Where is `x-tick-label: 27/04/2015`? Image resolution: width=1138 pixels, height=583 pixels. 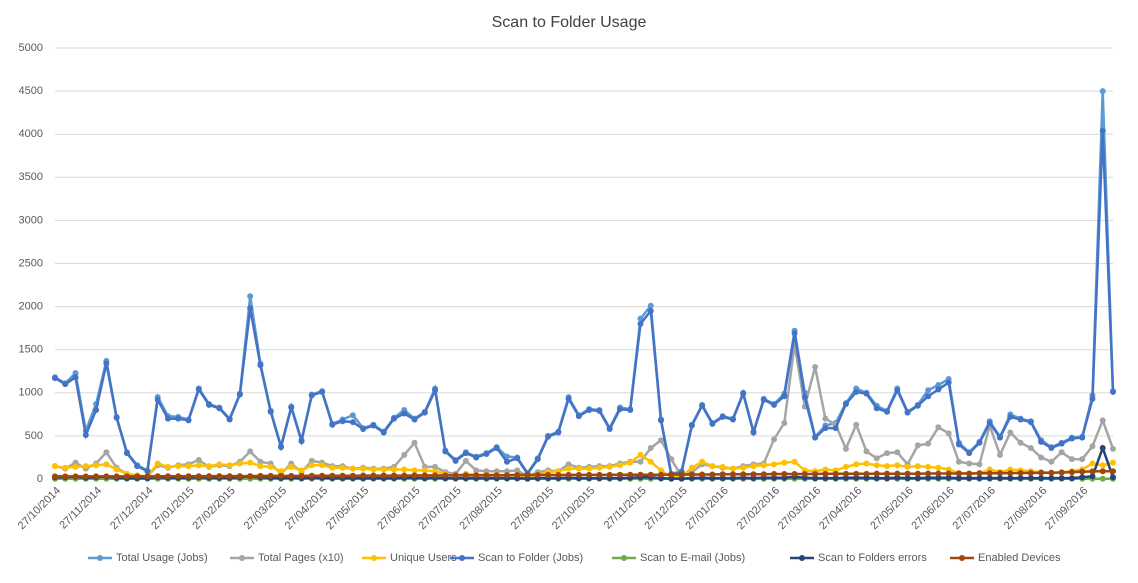
x-tick-label: 27/04/2015 is located at coordinates (306, 508).